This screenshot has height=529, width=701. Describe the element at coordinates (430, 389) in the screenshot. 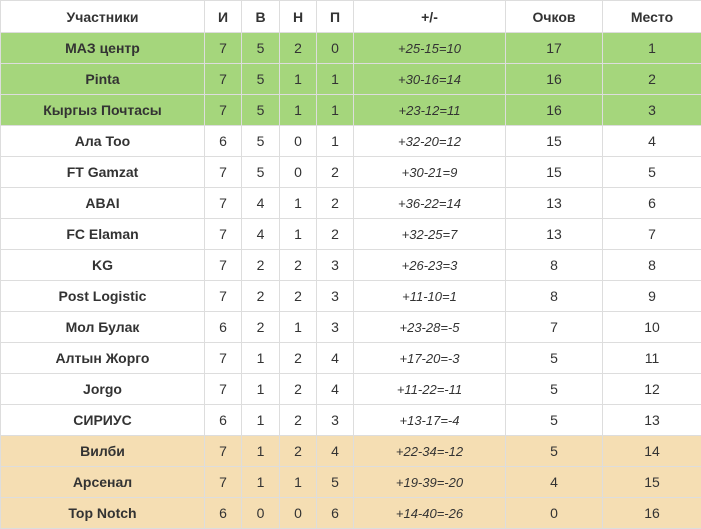

I see `goal-diff-cell: +11-22=-11` at that location.